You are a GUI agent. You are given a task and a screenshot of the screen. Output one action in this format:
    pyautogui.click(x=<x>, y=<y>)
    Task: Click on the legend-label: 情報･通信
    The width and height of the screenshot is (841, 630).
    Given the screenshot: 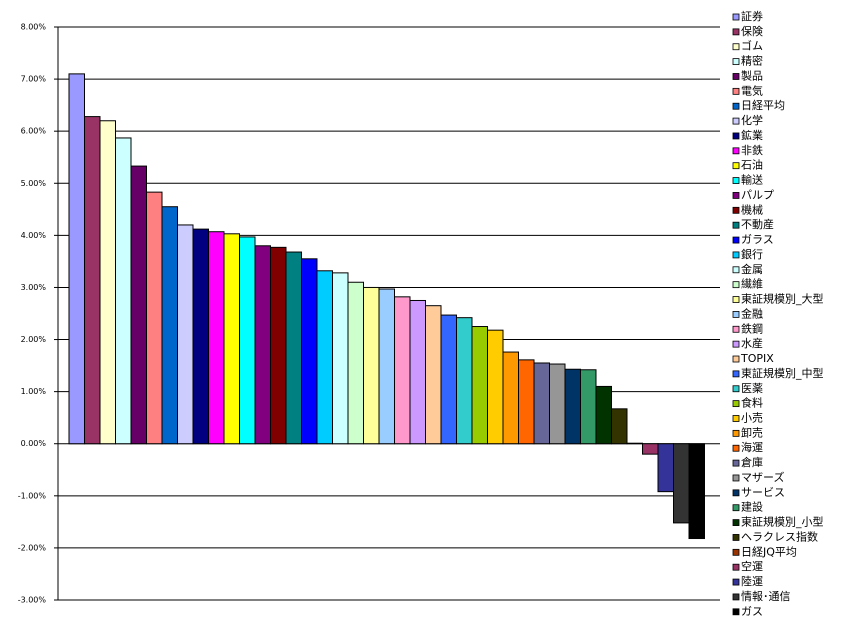 What is the action you would take?
    pyautogui.click(x=766, y=596)
    